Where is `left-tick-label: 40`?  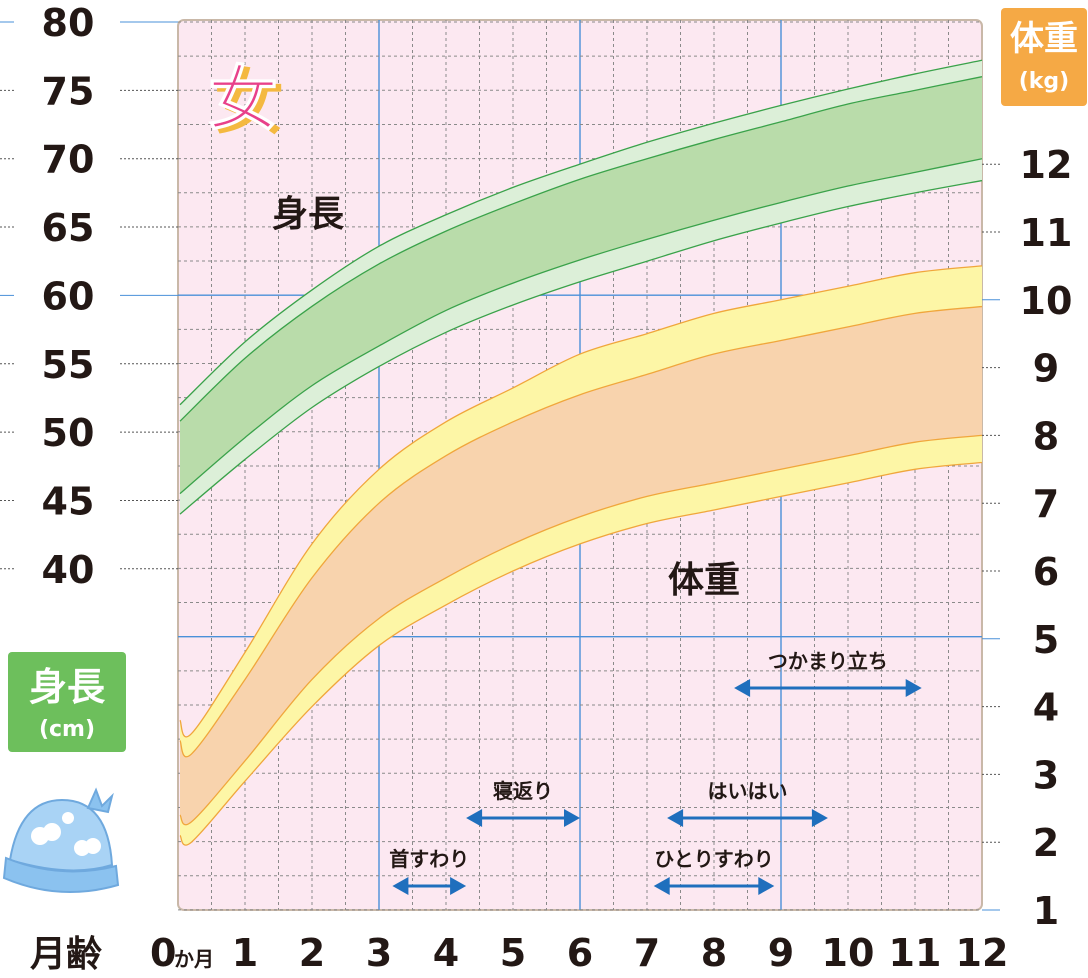 left-tick-label: 40 is located at coordinates (68, 570).